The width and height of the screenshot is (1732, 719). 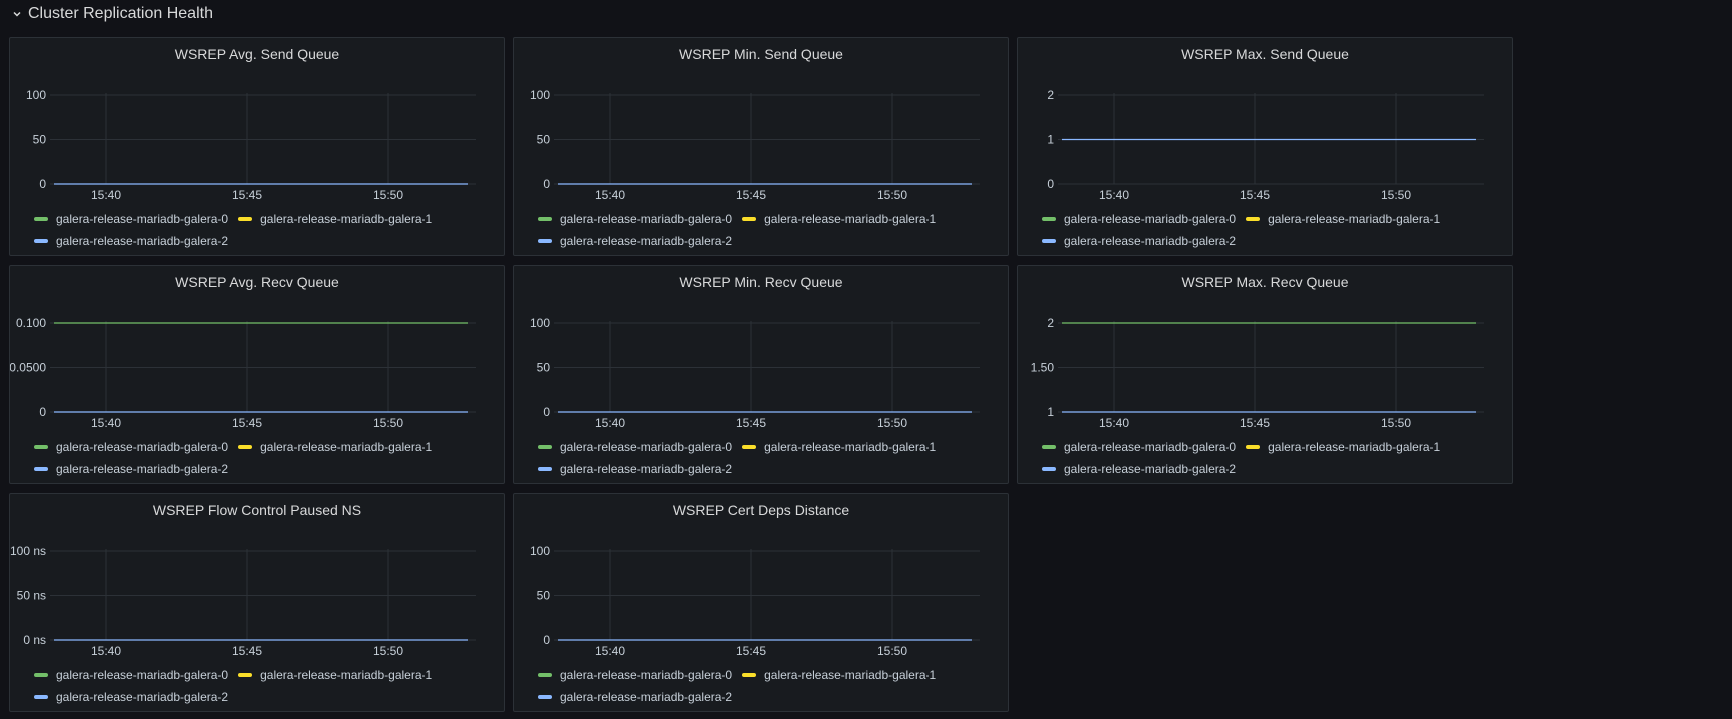 I want to click on y-tick-label: 50 ns, so click(x=31, y=596).